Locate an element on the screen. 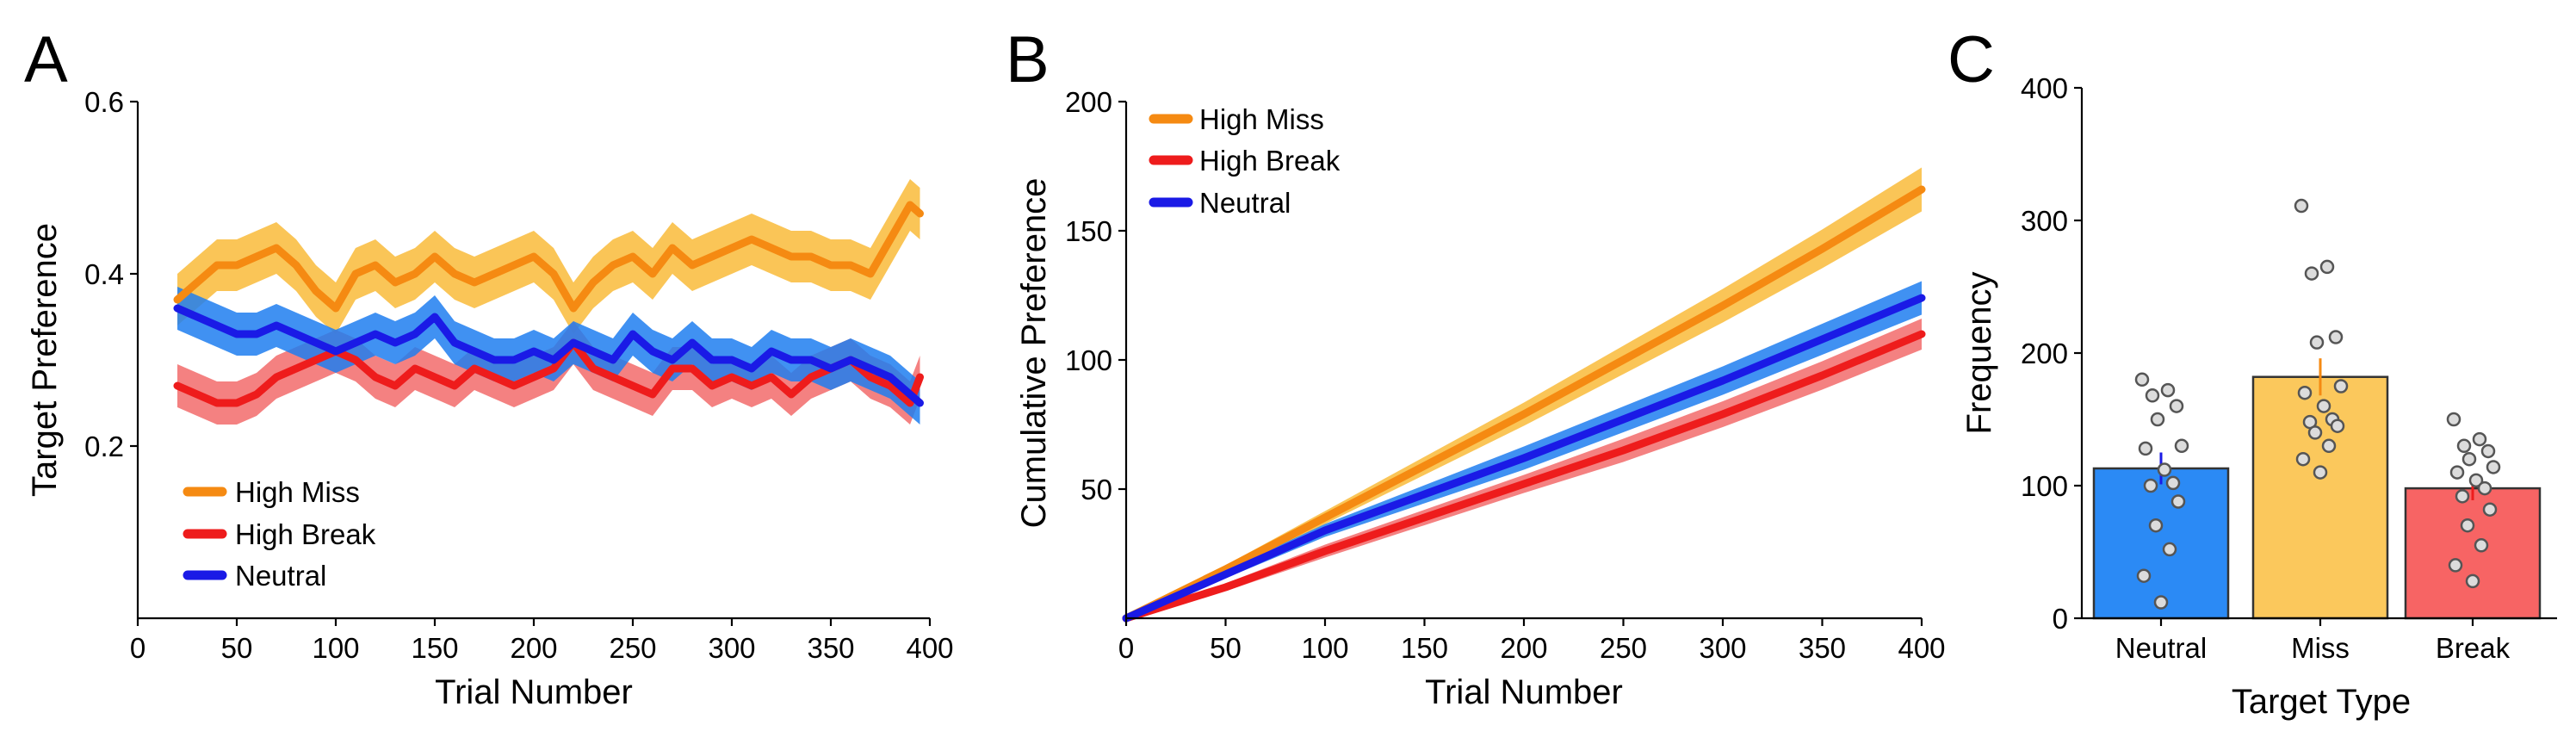 This screenshot has height=750, width=2576. x-tick-label: Break is located at coordinates (2473, 648).